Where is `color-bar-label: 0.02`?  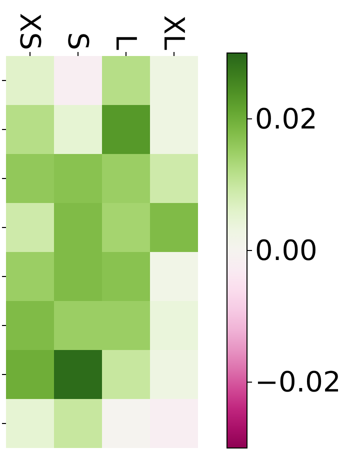
color-bar-label: 0.02 is located at coordinates (286, 119).